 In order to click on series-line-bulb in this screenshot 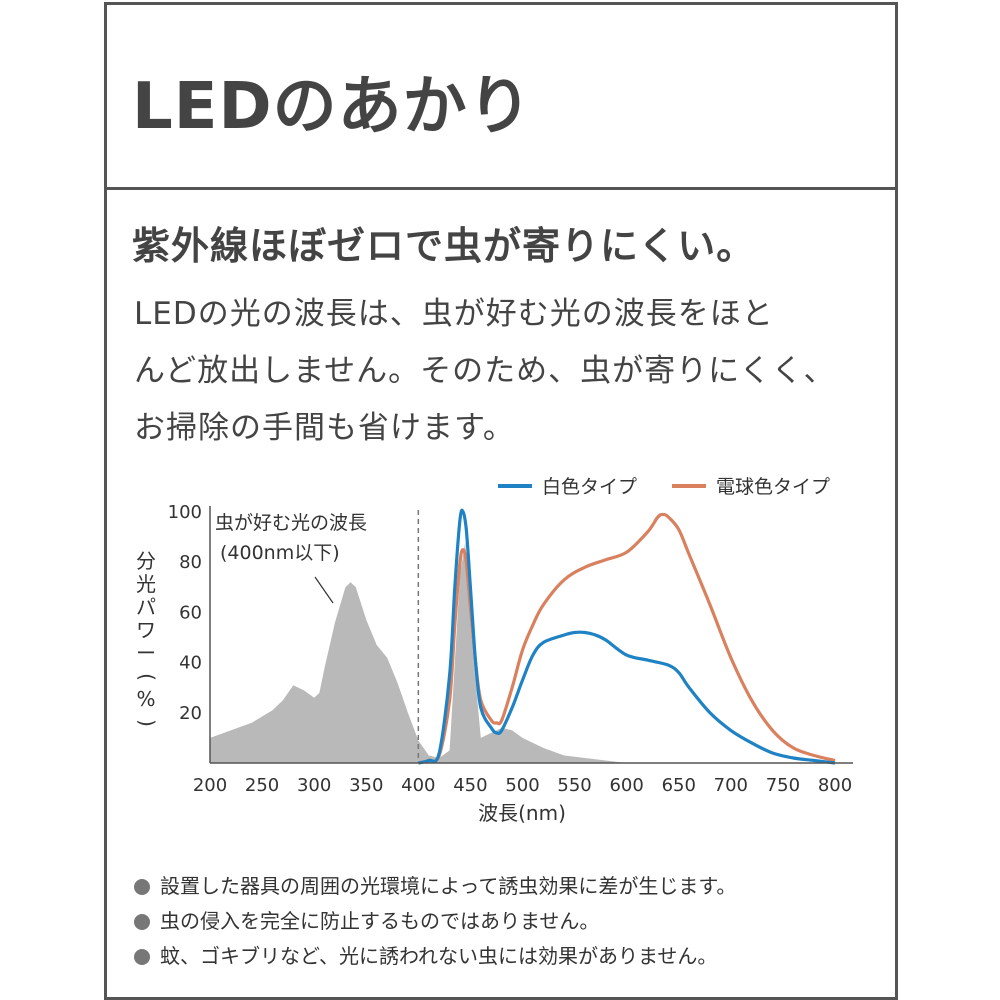, I will do `click(626, 638)`.